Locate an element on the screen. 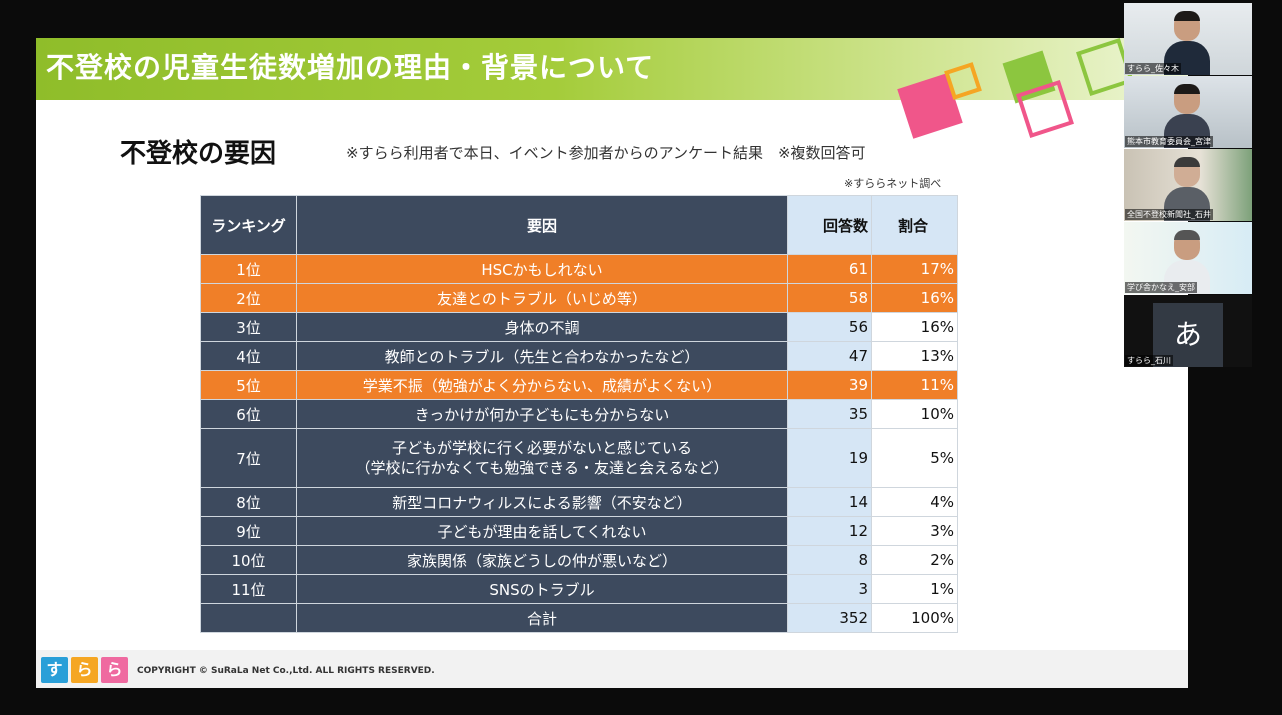 The width and height of the screenshot is (1282, 715). count-cell: 61 is located at coordinates (829, 269).